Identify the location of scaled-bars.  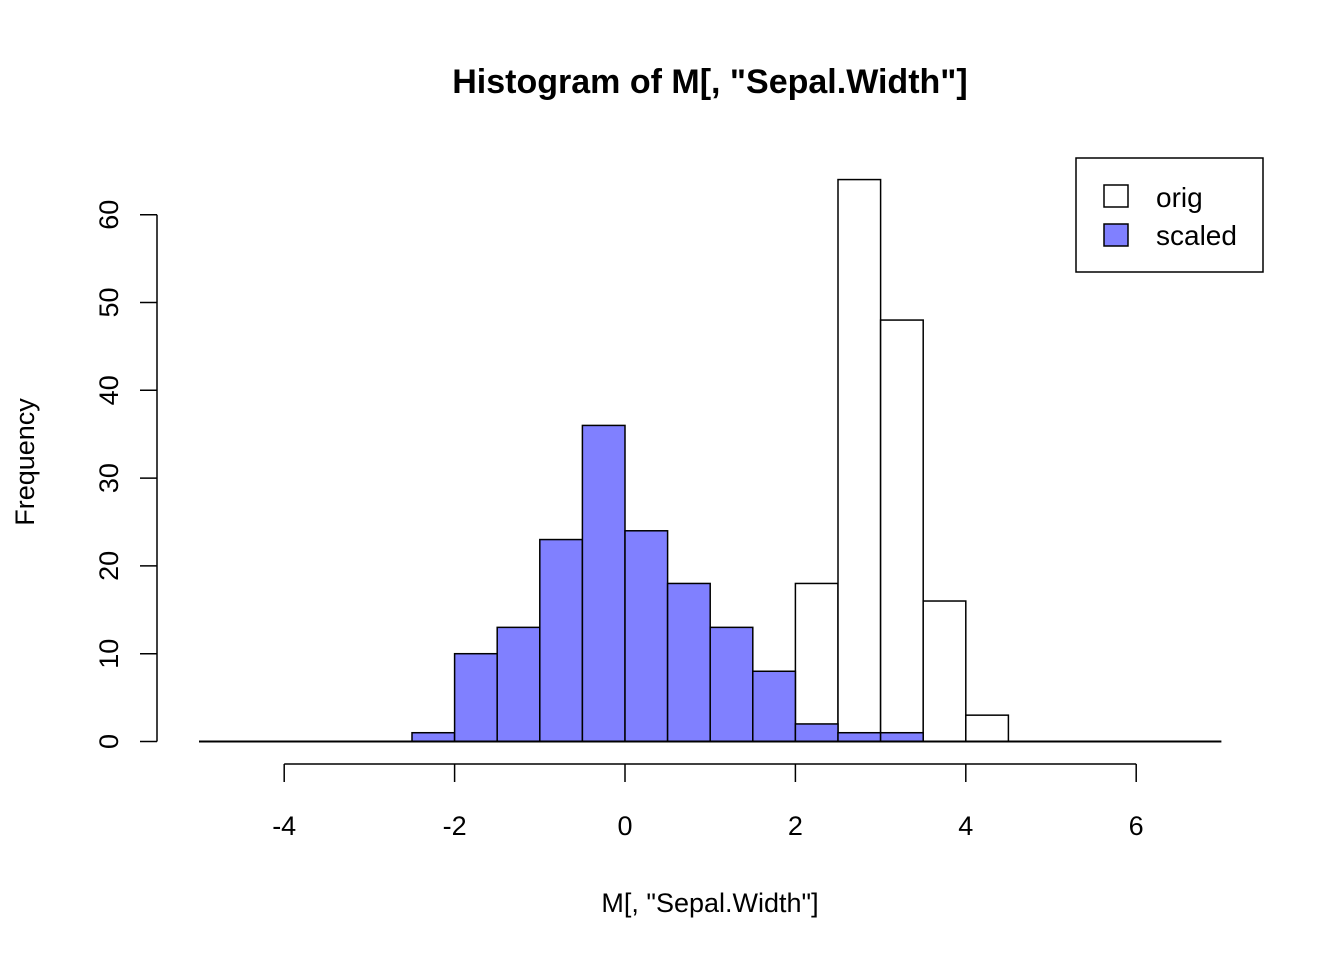
(667, 583).